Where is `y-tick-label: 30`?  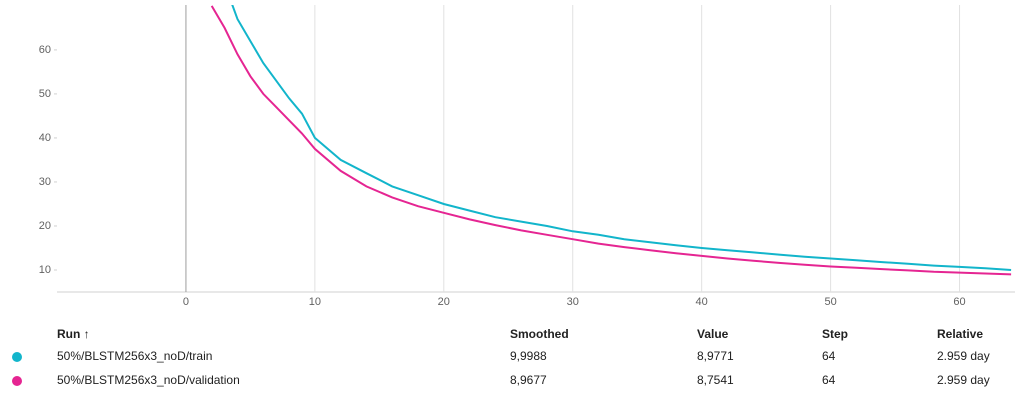
y-tick-label: 30 is located at coordinates (45, 182).